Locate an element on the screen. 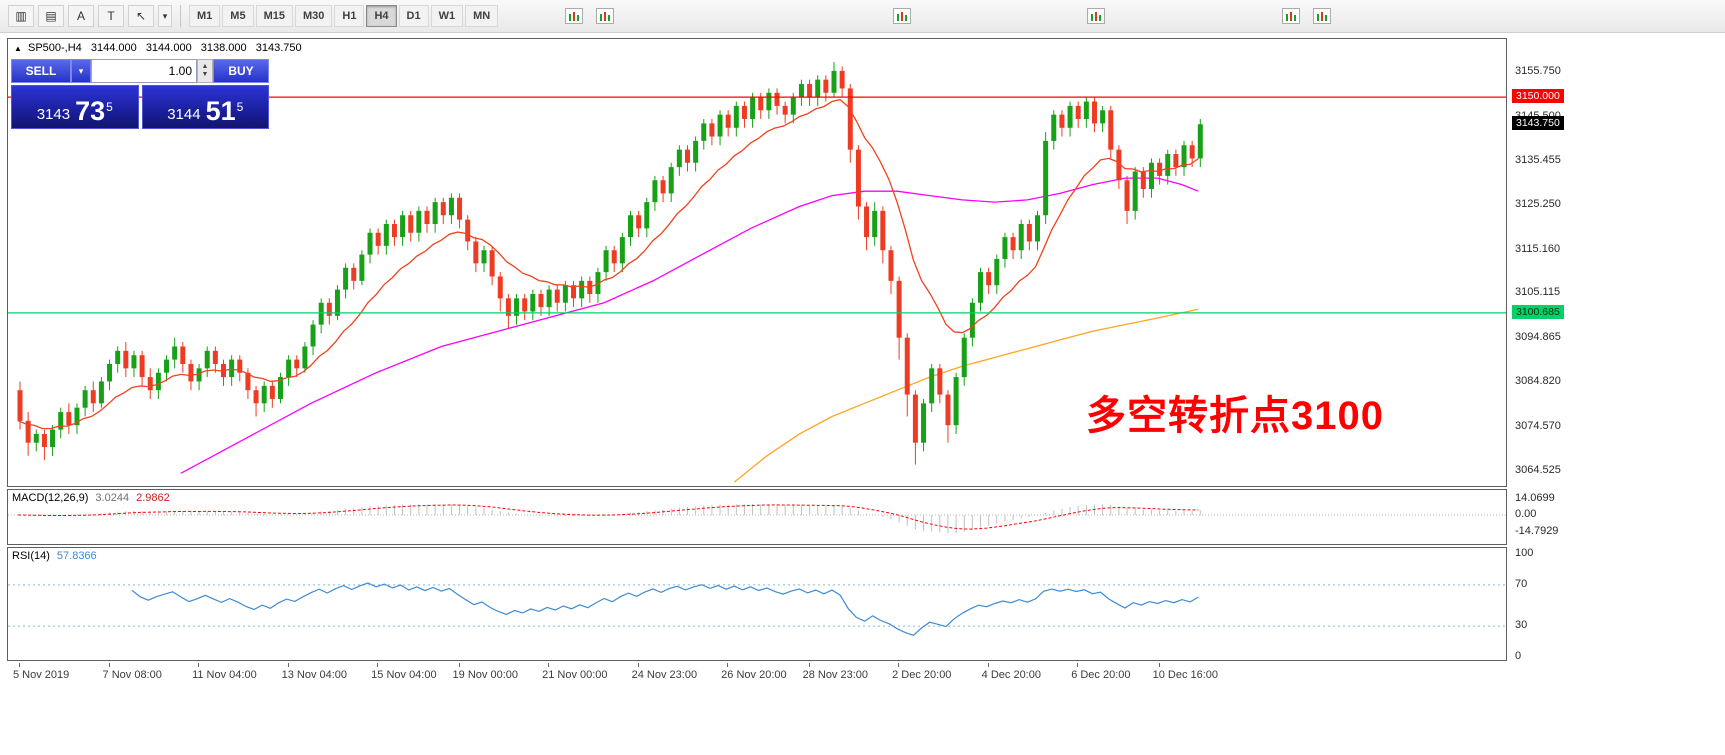 The width and height of the screenshot is (1725, 755). rsi-axis-label: 70 is located at coordinates (1521, 583).